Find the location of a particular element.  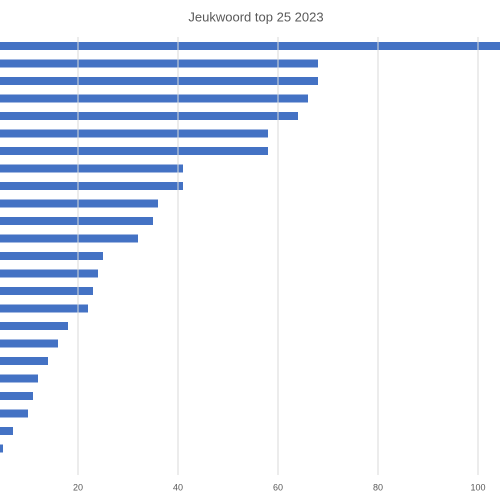

x-tick-label: 60 is located at coordinates (278, 487).